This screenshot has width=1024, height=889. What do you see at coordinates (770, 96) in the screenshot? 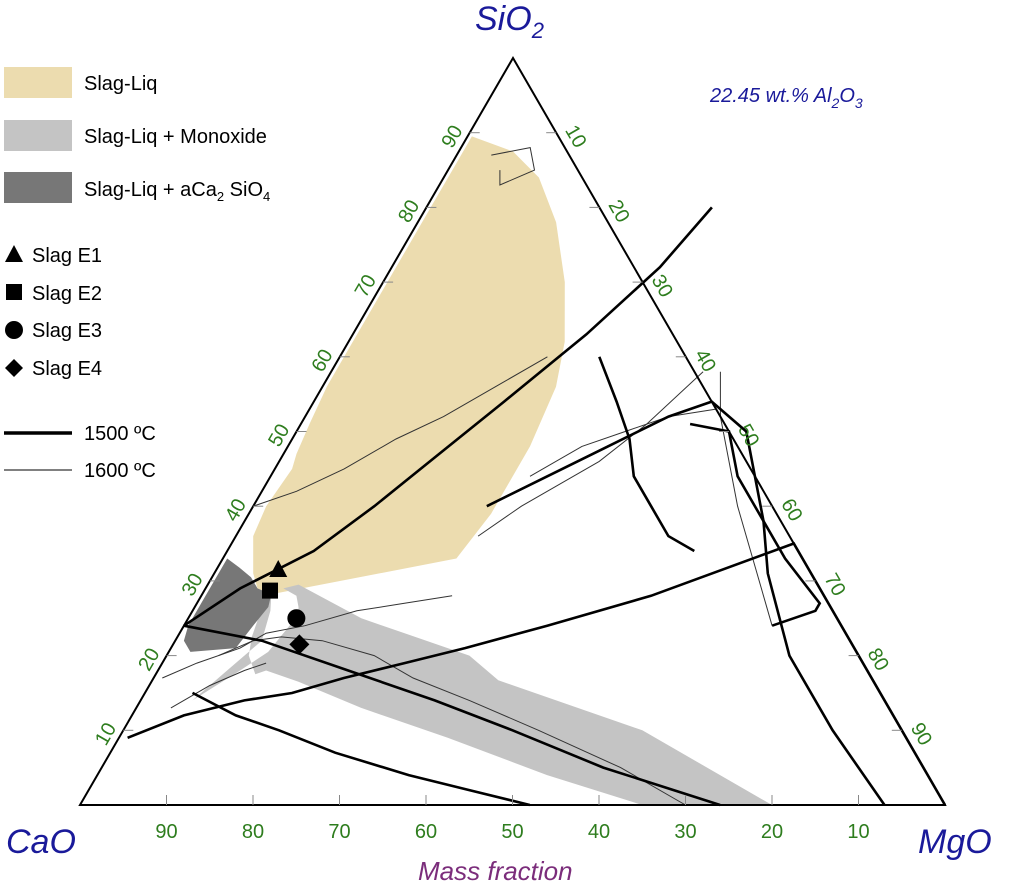
I see `annotation-main: 22.45 wt.% Al` at bounding box center [770, 96].